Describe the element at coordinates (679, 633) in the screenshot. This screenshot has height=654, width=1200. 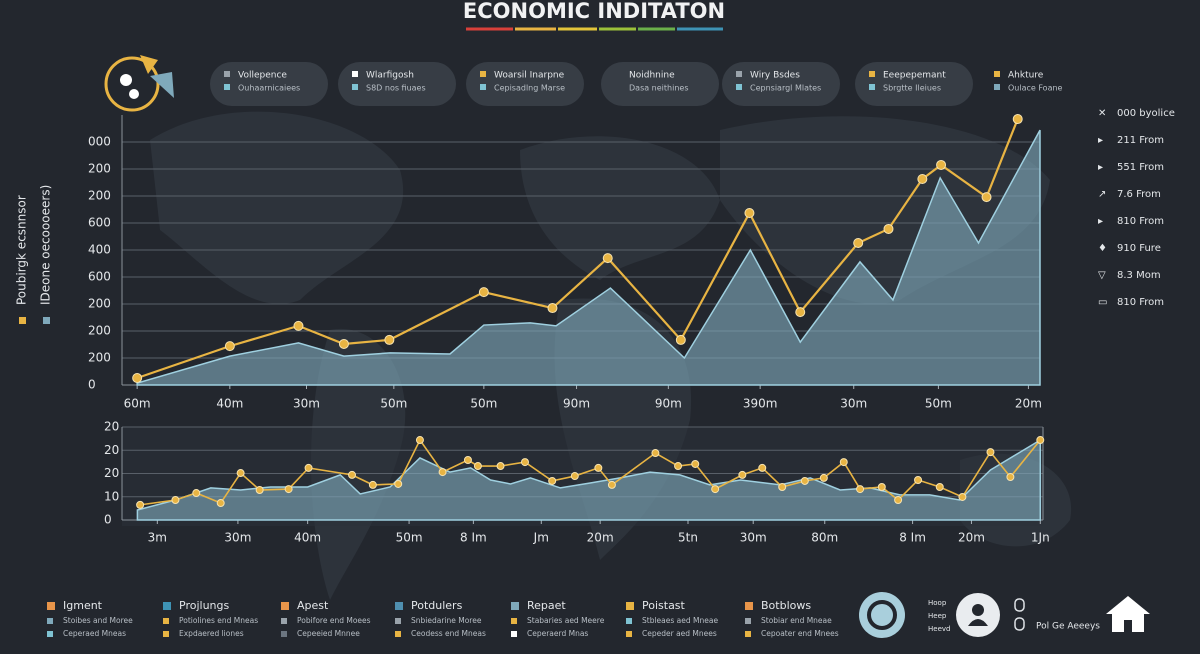
I see `legend-item: Cepeder aed Mnees` at that location.